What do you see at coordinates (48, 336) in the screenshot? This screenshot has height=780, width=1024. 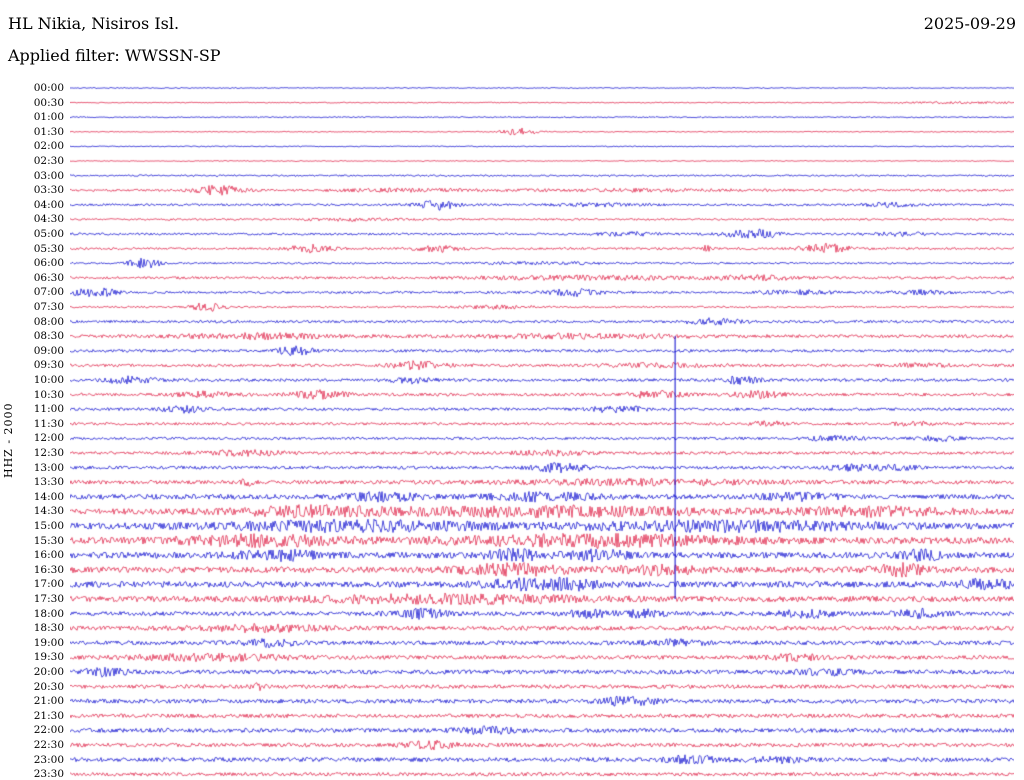 I see `time-label: 08:30` at bounding box center [48, 336].